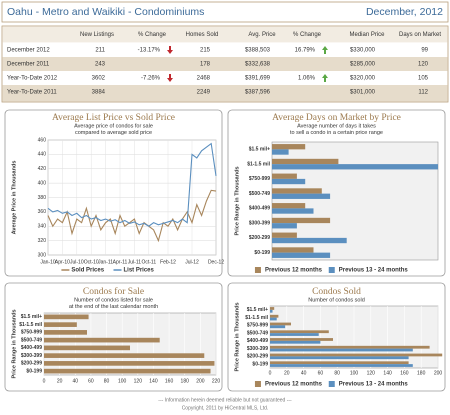 This screenshot has width=450, height=415. Describe the element at coordinates (363, 65) in the screenshot. I see `table-cell: $285,000` at that location.